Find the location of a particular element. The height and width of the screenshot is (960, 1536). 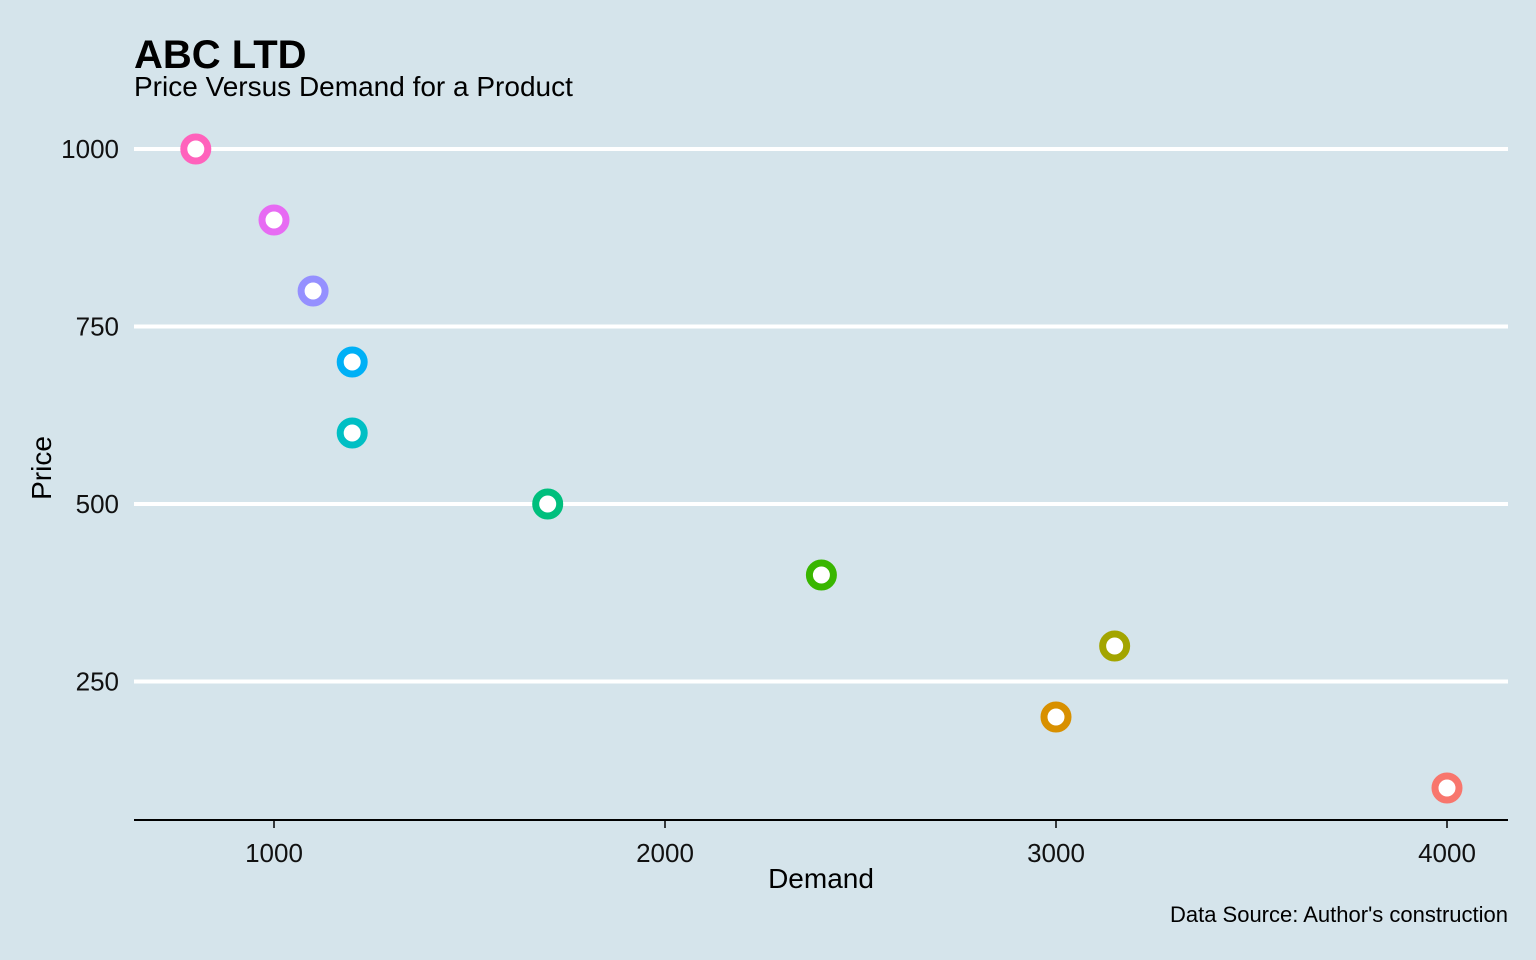

x-axis-title: Demand is located at coordinates (821, 878).